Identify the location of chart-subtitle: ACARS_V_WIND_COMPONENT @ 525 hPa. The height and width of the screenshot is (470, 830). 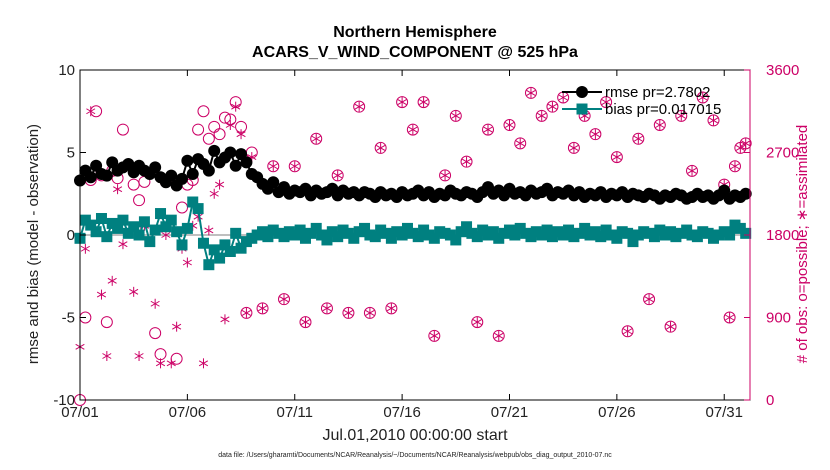
(415, 52).